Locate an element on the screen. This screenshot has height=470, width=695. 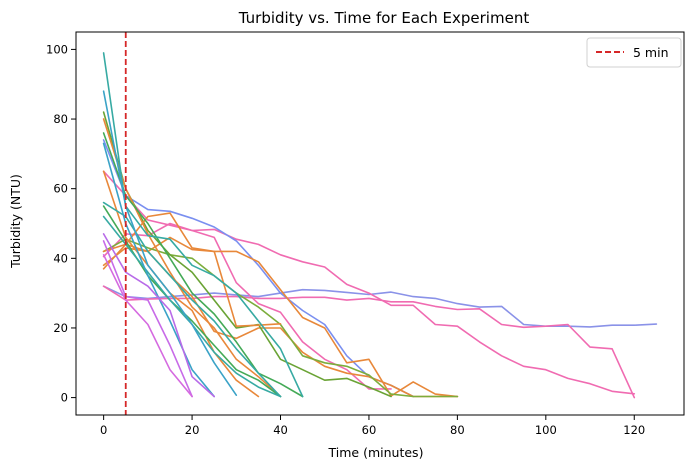
y-tick-label-40: 40 is located at coordinates (60, 258).